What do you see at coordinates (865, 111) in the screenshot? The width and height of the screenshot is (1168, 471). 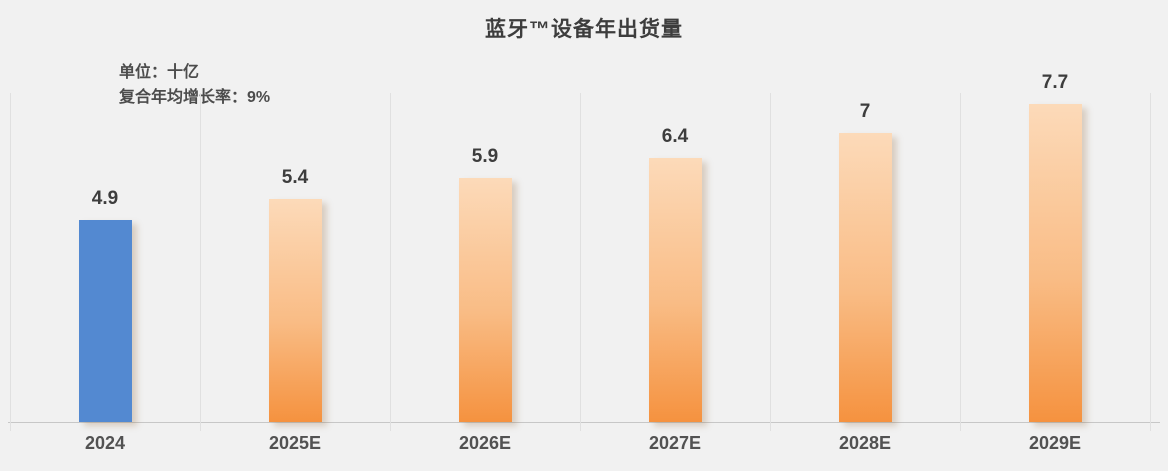 I see `value-label-2028e: 7` at bounding box center [865, 111].